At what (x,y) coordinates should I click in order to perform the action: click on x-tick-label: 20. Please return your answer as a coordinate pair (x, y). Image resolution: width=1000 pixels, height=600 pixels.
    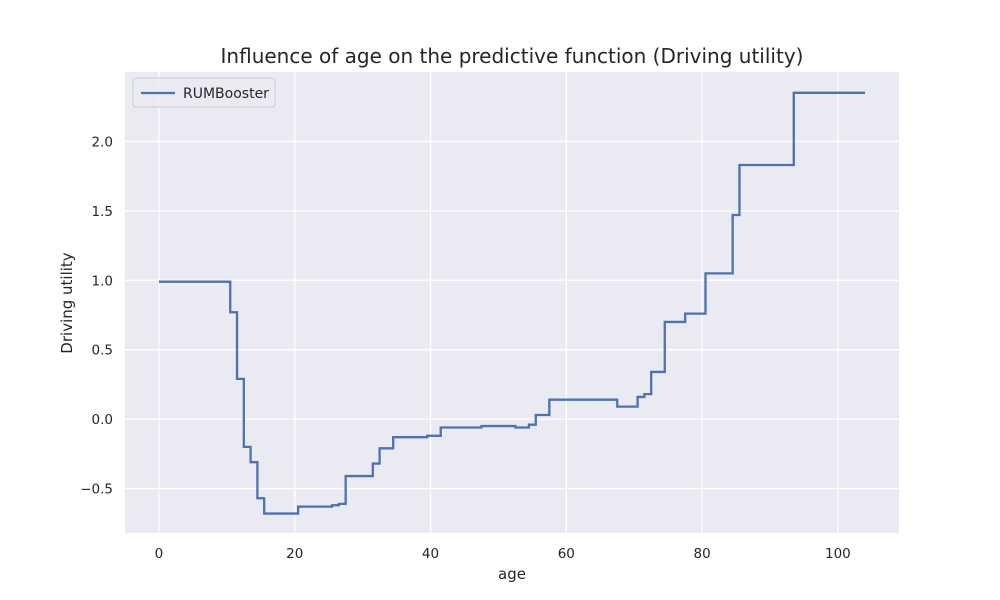
    Looking at the image, I should click on (294, 554).